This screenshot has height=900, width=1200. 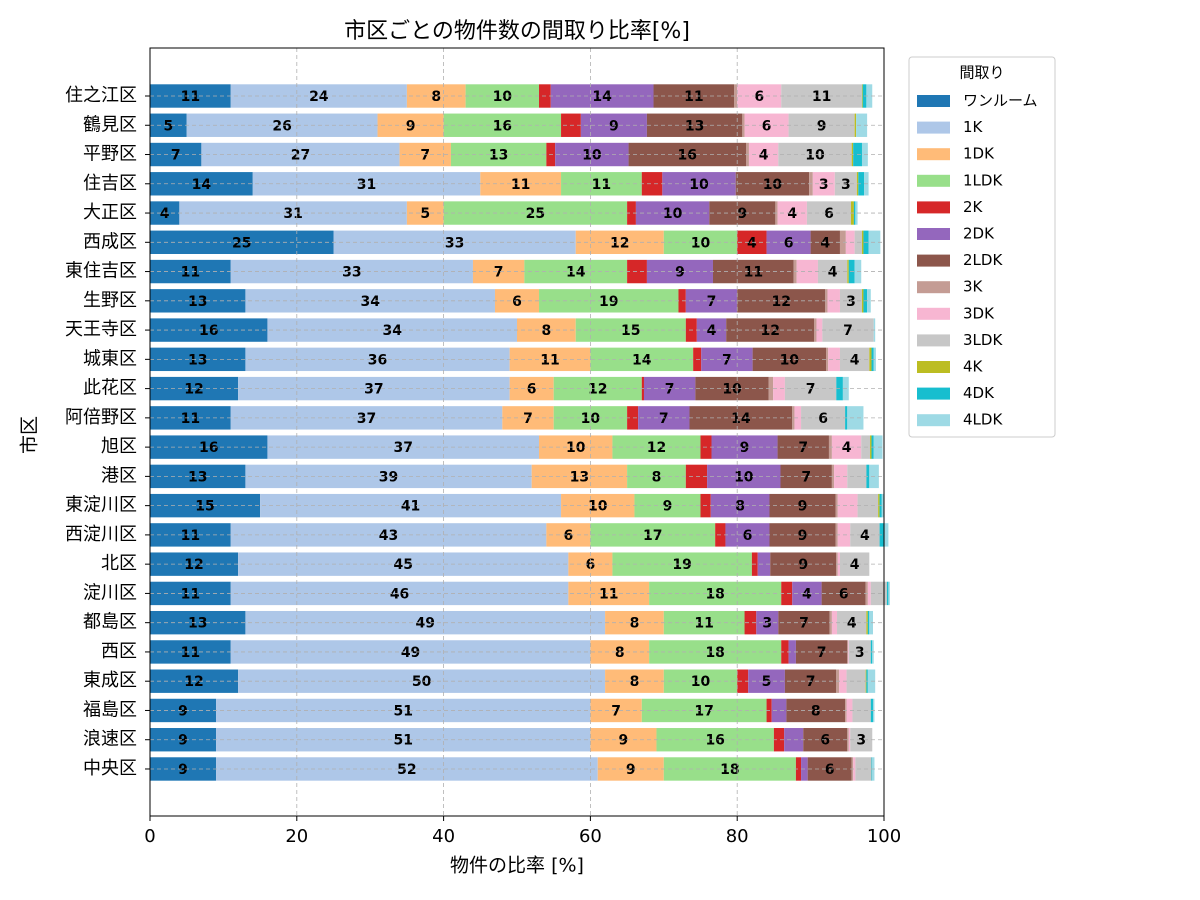 I want to click on y-tick-label: 淀川区, so click(x=110, y=592).